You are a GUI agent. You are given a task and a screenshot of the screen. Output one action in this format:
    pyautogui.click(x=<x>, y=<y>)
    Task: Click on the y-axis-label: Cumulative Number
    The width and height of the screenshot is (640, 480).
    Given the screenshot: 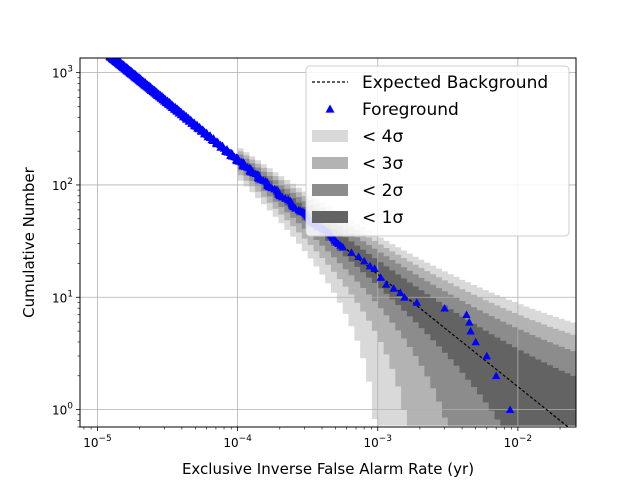 What is the action you would take?
    pyautogui.click(x=29, y=241)
    